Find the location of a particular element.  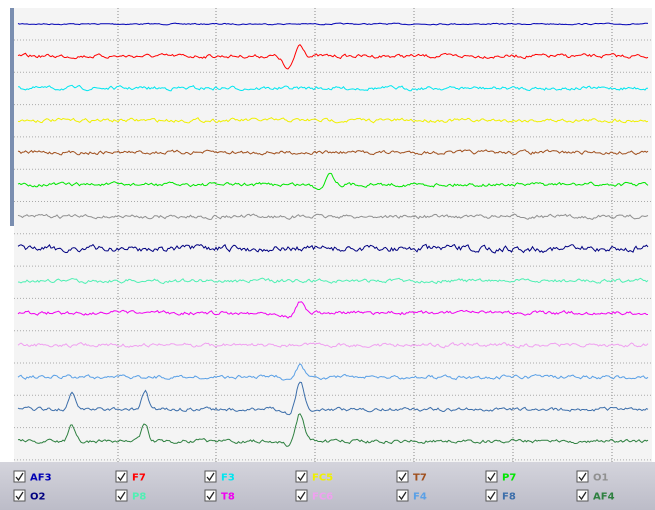

channel-label: AF3 is located at coordinates (41, 478).